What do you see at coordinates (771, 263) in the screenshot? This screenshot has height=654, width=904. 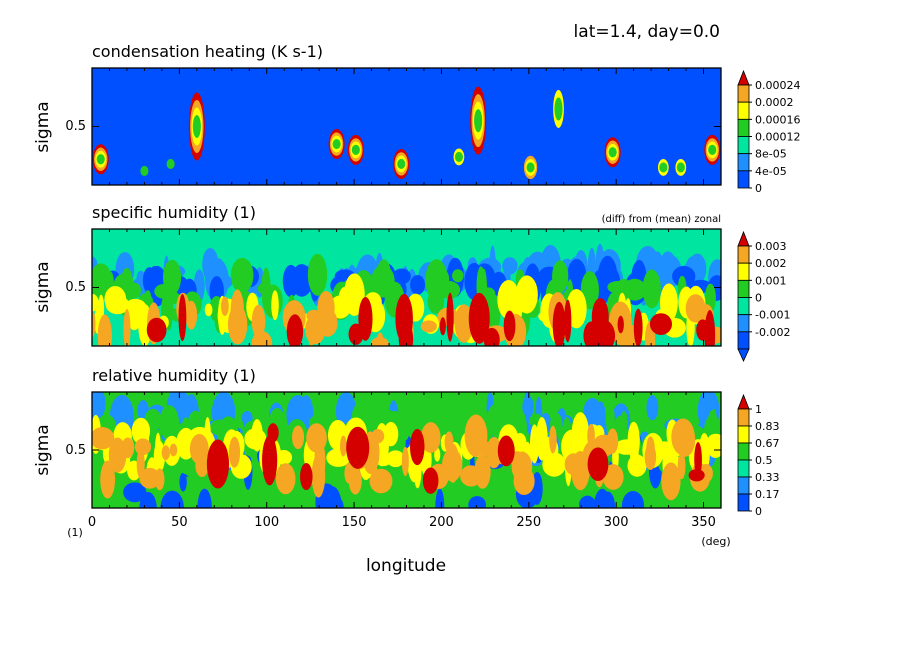 I see `colorbar-label: 0.002` at bounding box center [771, 263].